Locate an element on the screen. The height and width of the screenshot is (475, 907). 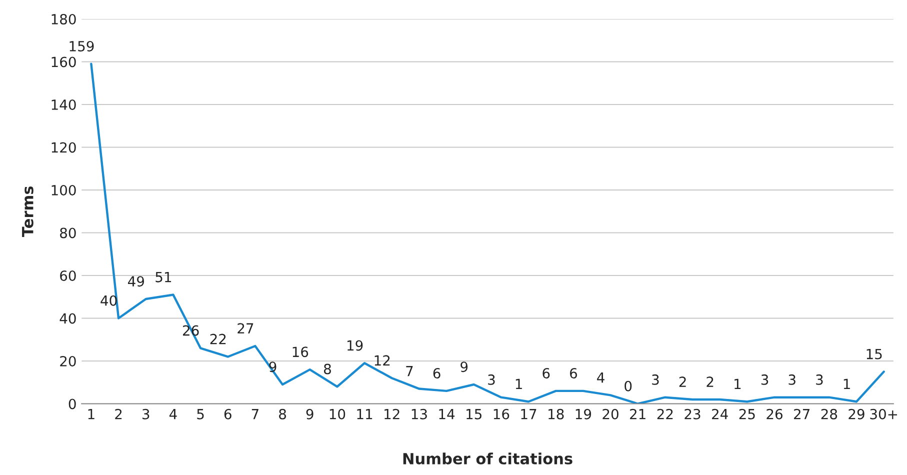
data-label: 0 is located at coordinates (628, 386).